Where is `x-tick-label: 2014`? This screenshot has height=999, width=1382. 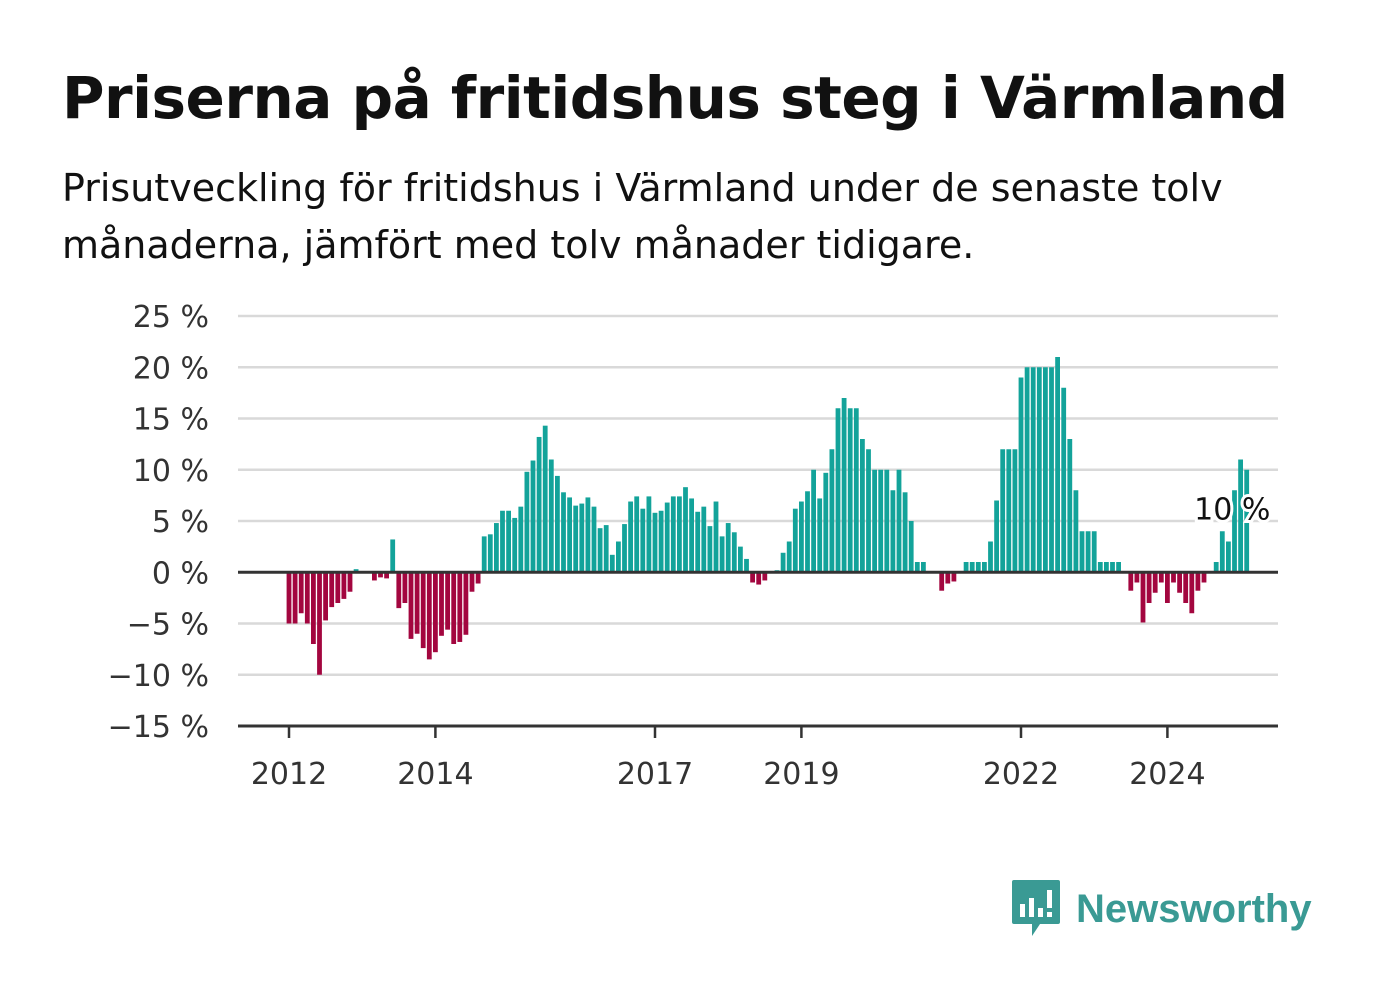 x-tick-label: 2014 is located at coordinates (435, 774).